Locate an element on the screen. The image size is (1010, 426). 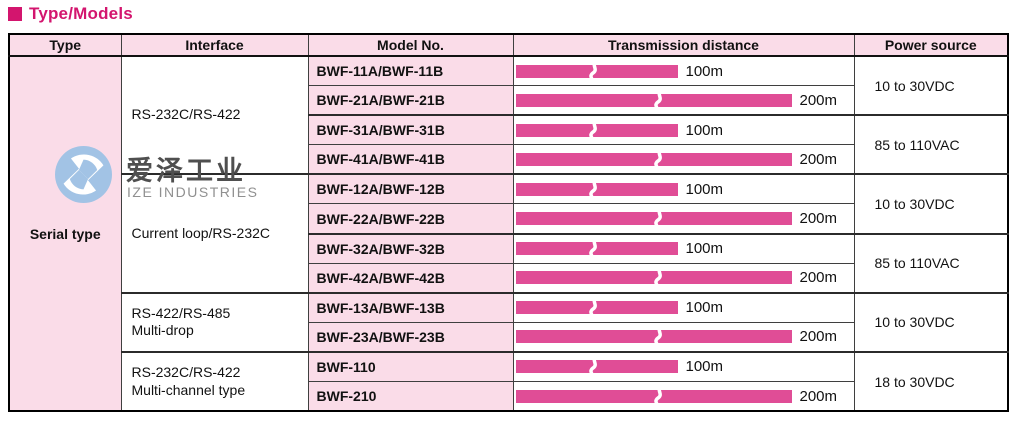
model-number-cell: BWF-21A/BWF-21B is located at coordinates (410, 100).